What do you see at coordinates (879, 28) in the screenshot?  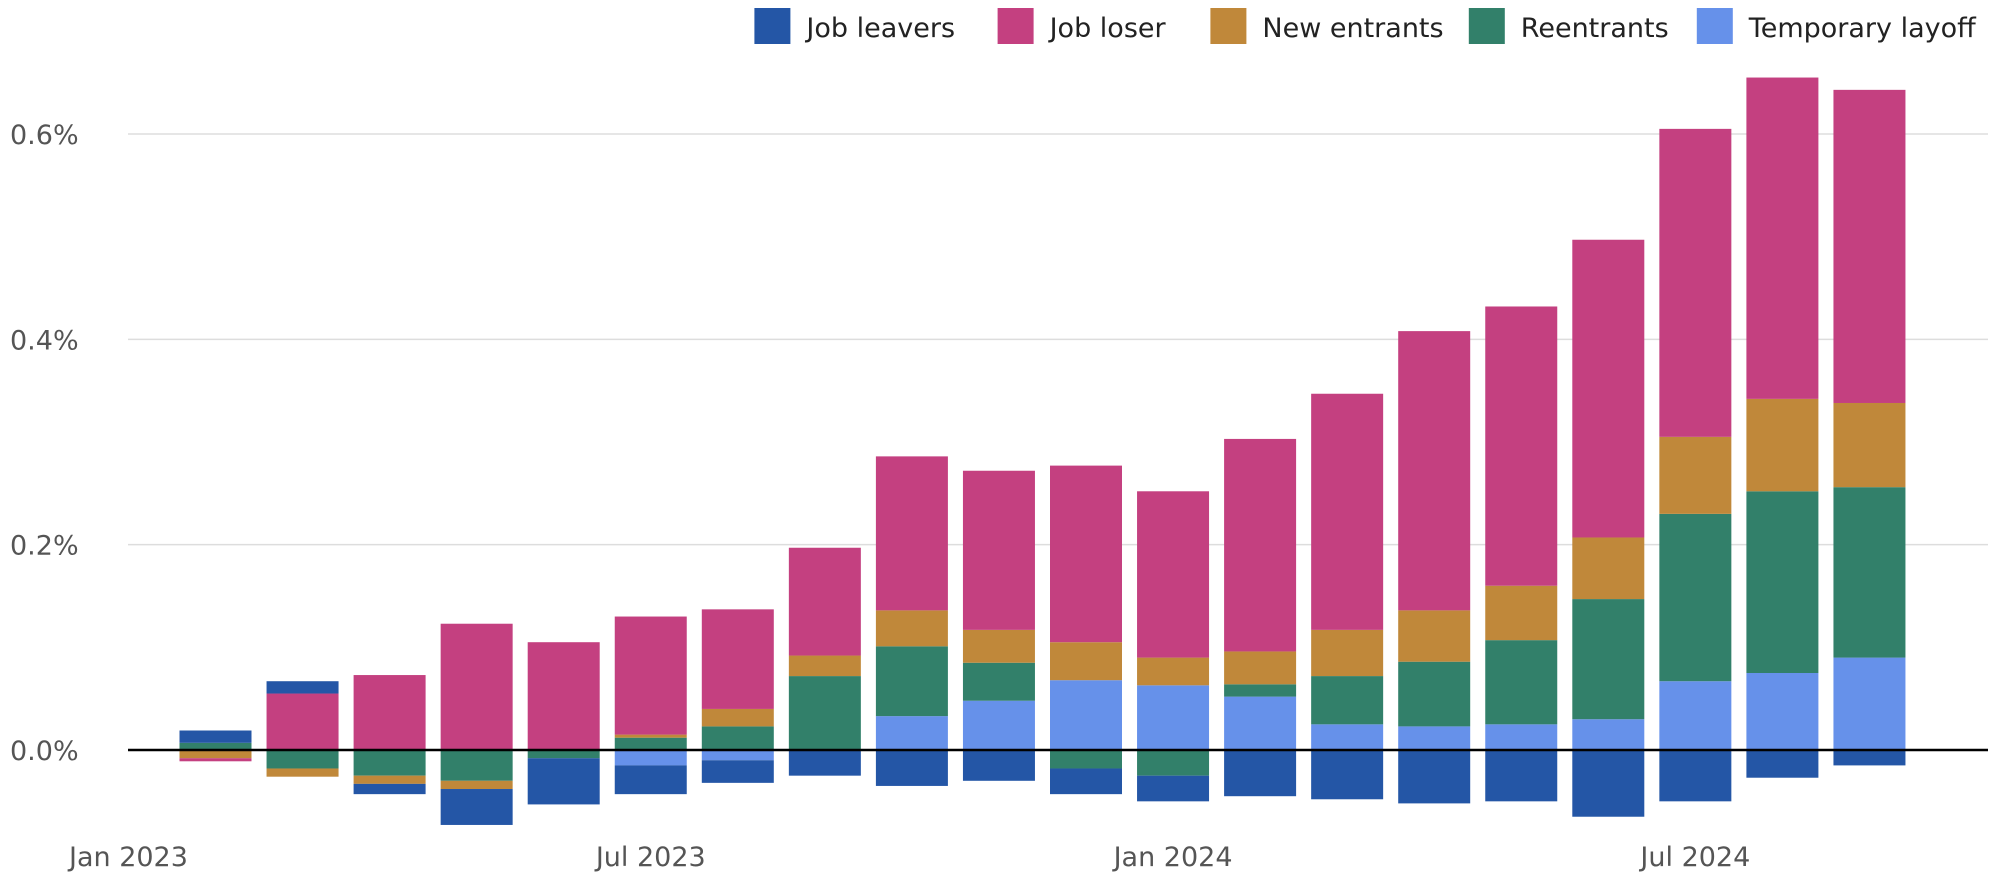 I see `legend-label: Job leavers` at bounding box center [879, 28].